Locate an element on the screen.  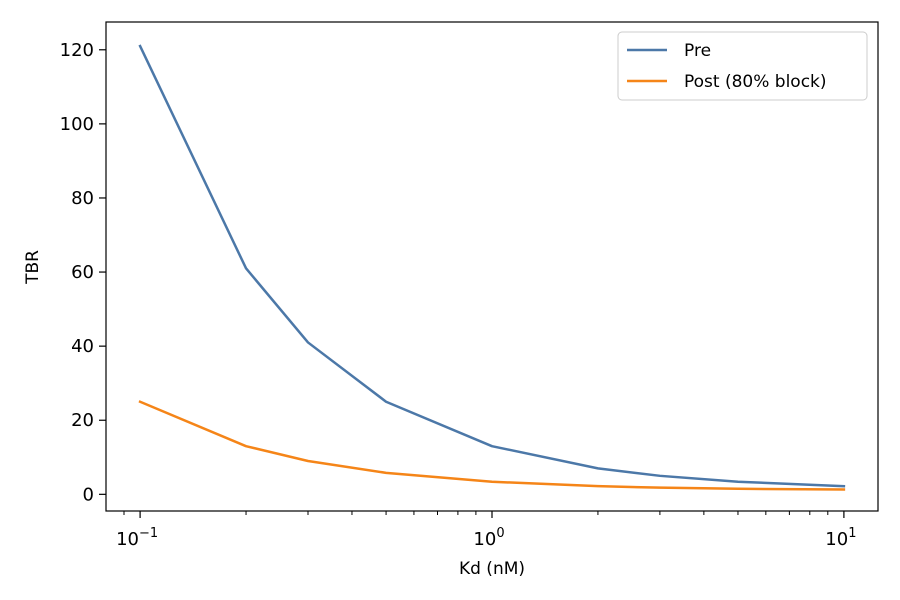
y-axis-ticks: 0 20 40 60 80 100 120 is located at coordinates (83, 272).